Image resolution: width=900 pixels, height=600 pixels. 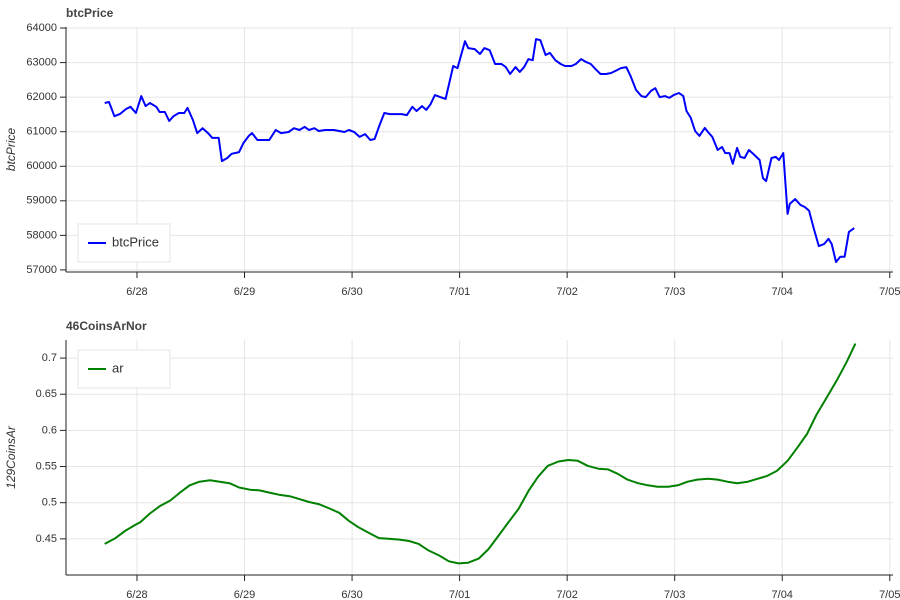 I want to click on legend-label: btcPrice, so click(x=135, y=241).